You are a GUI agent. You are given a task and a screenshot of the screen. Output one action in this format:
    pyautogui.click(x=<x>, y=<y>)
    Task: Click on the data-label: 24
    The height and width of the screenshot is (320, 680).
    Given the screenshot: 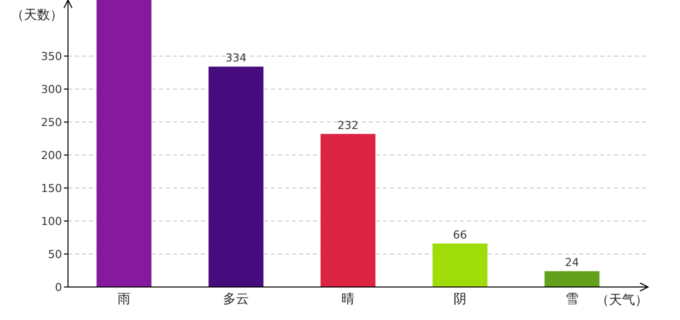 What is the action you would take?
    pyautogui.click(x=572, y=263)
    